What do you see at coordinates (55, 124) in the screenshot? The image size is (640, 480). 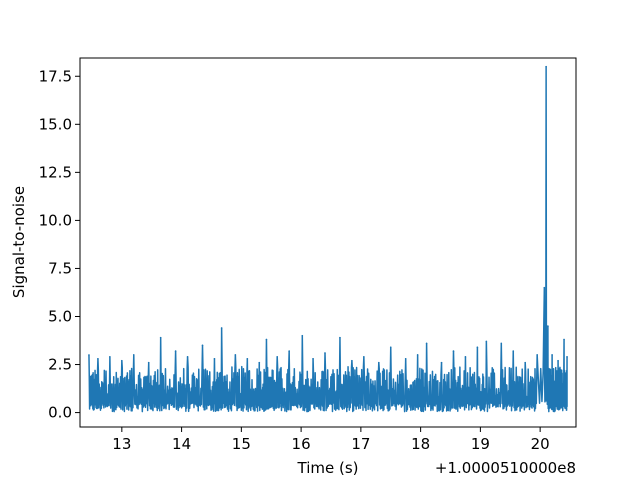 I see `y-tick-label: 15.0` at bounding box center [55, 124].